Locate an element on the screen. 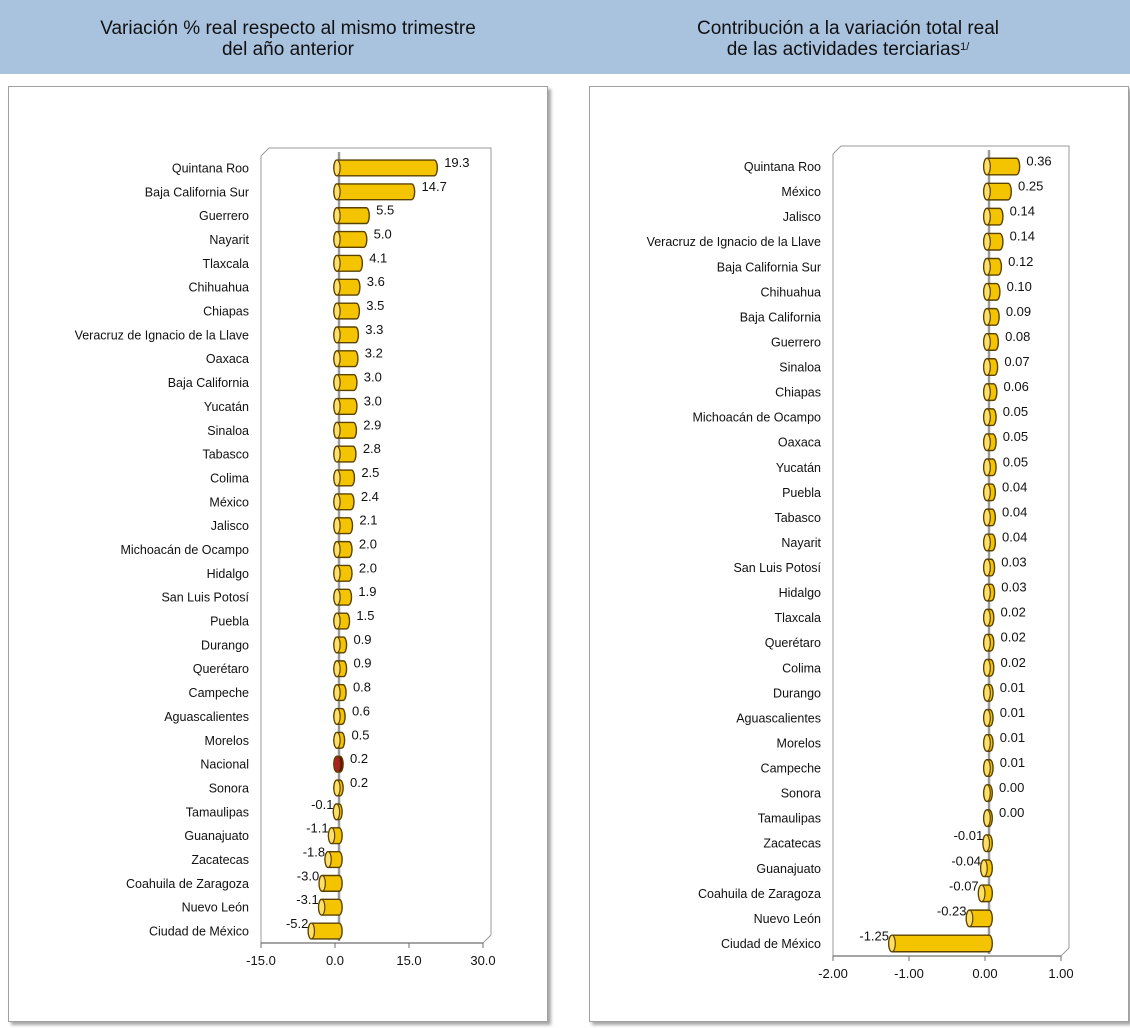  left-category-label: Michoacán de Ocampo is located at coordinates (184, 550).